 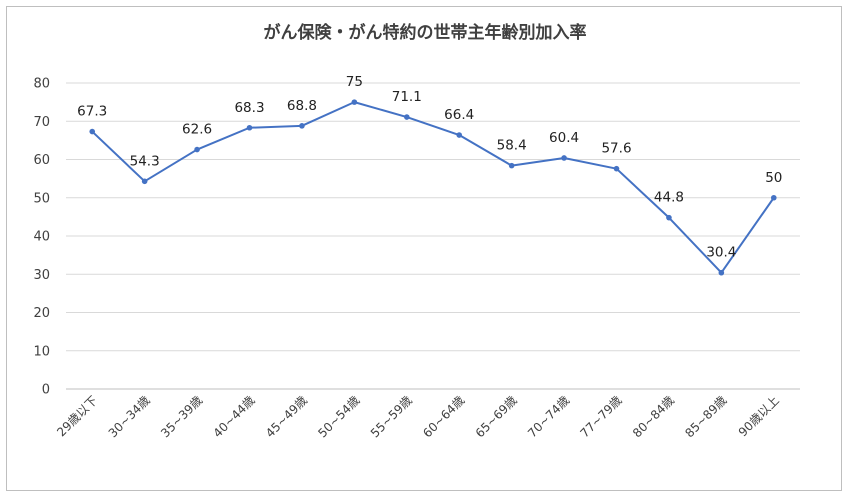 I want to click on y-tick-label: 10, so click(x=41, y=351).